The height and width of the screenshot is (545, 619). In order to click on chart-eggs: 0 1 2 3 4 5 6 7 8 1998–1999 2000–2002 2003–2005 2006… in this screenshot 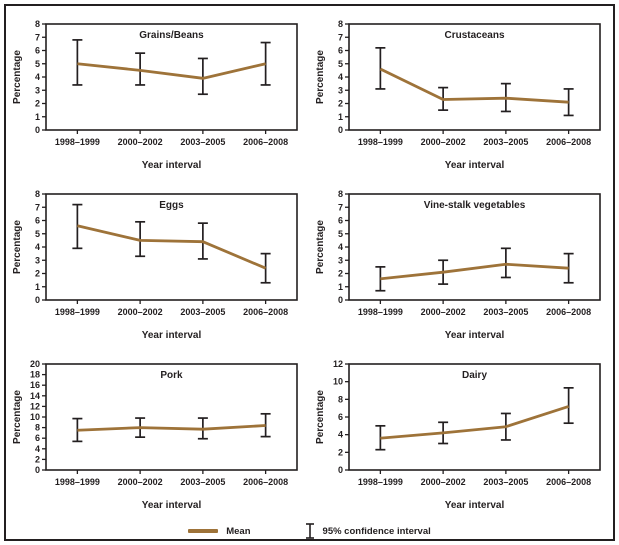, I will do `click(155, 265)`.